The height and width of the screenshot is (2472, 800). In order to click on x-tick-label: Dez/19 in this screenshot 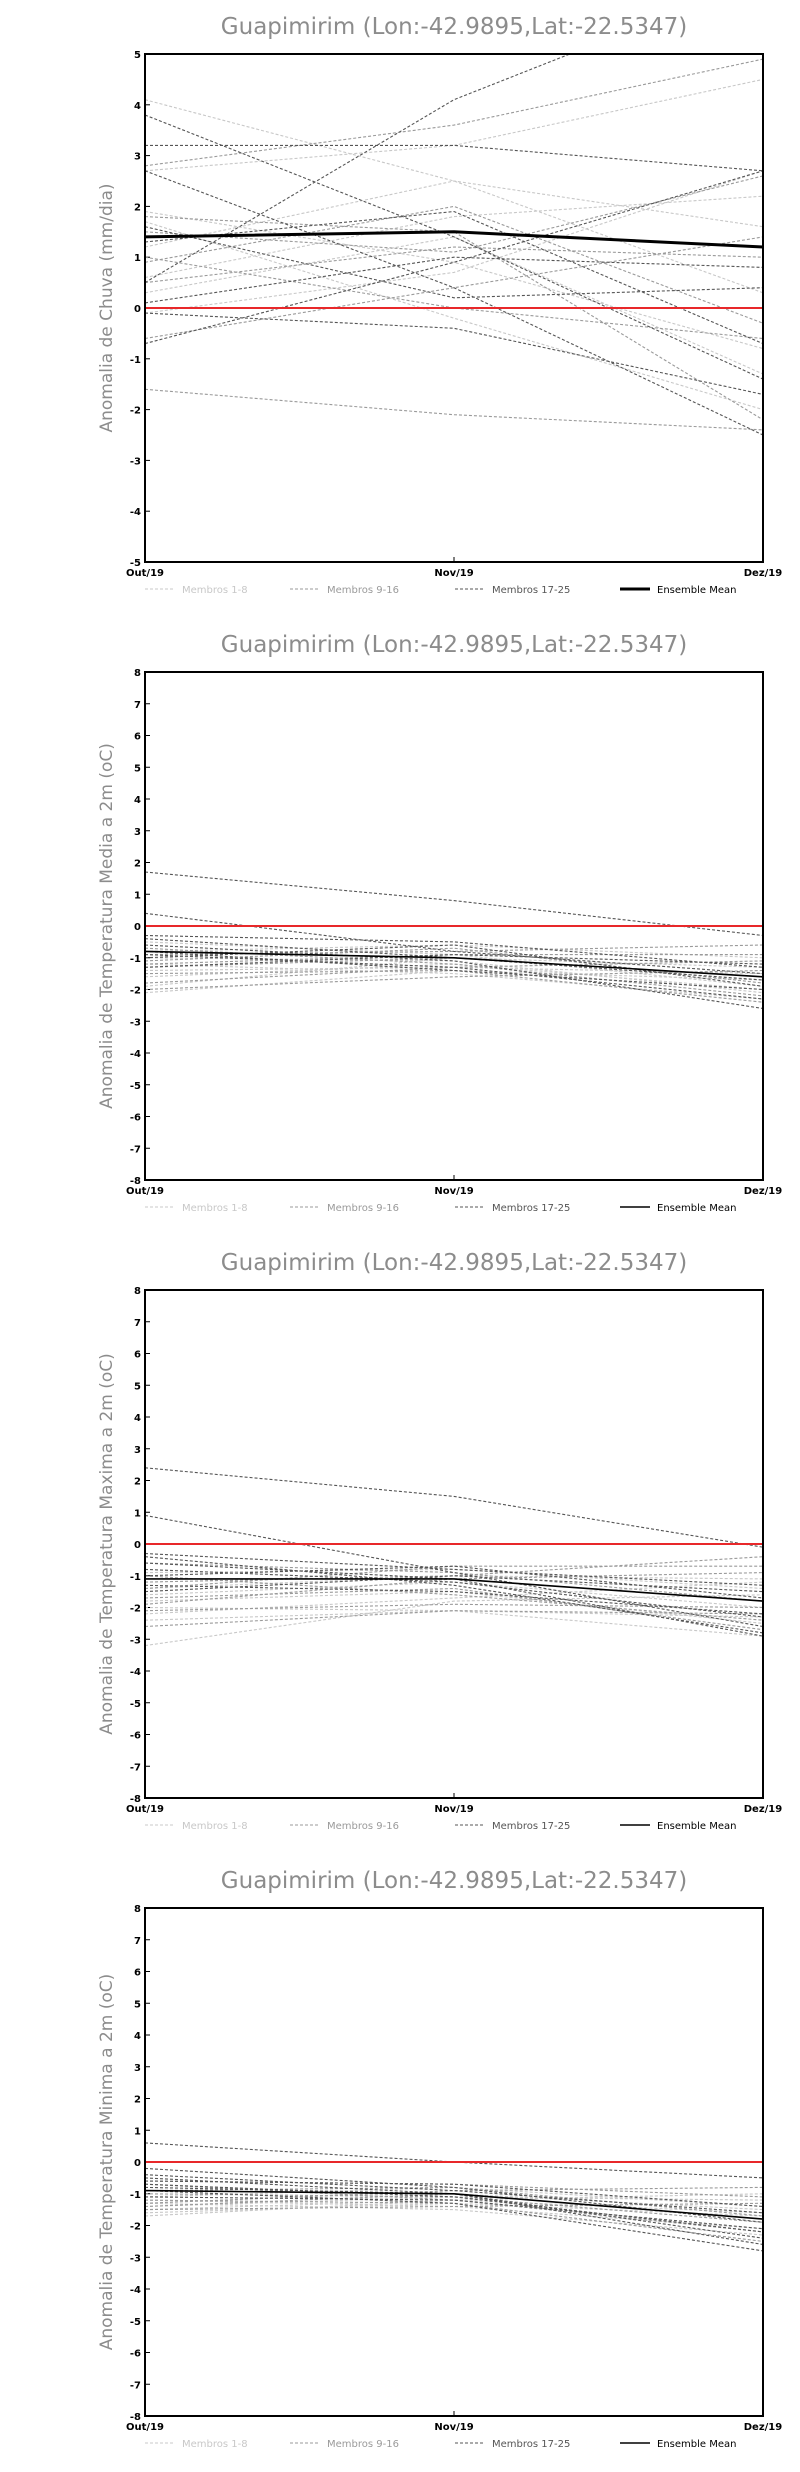, I will do `click(763, 573)`.